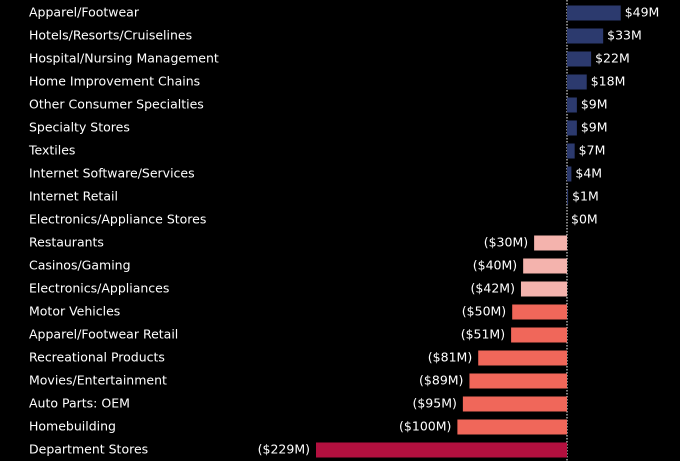 This screenshot has width=680, height=461. I want to click on value-label: ($50M), so click(484, 311).